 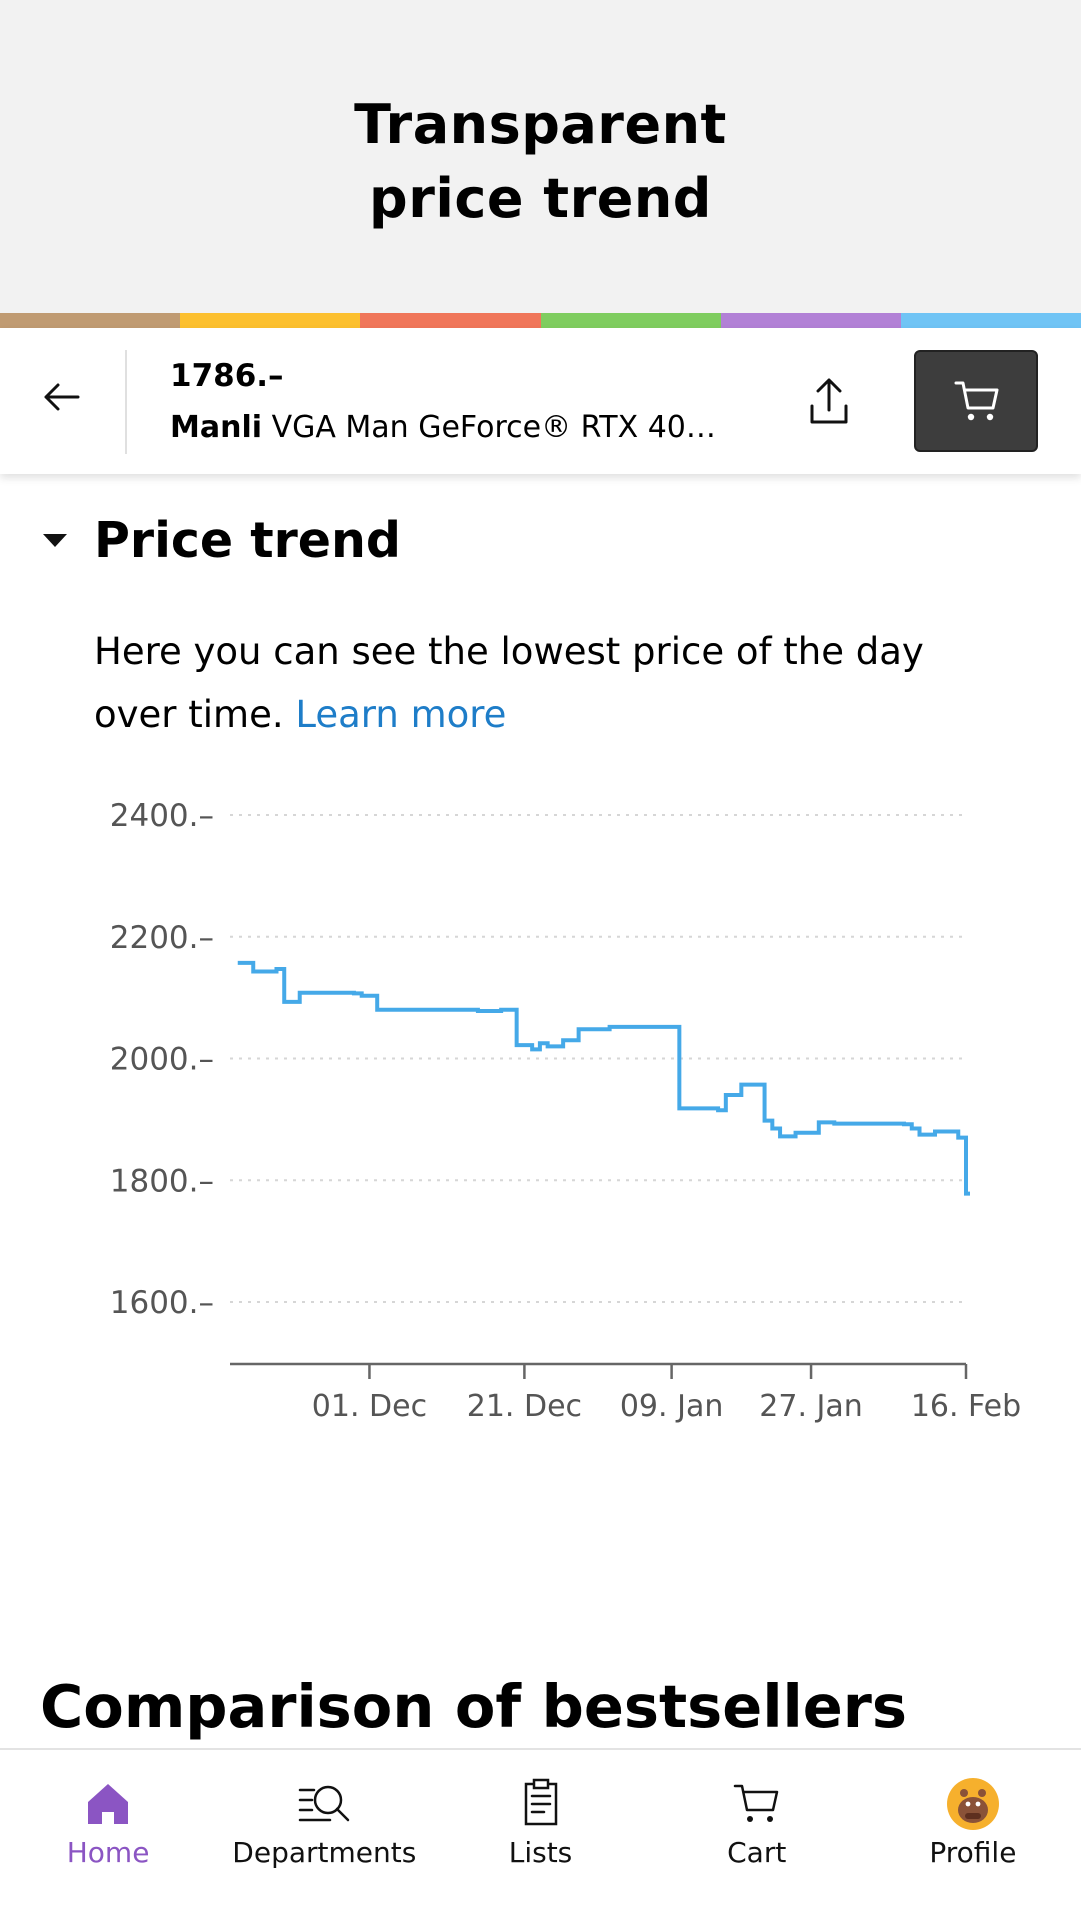 I want to click on comparison-heading: Comparison of bestsellers, so click(x=473, y=1706).